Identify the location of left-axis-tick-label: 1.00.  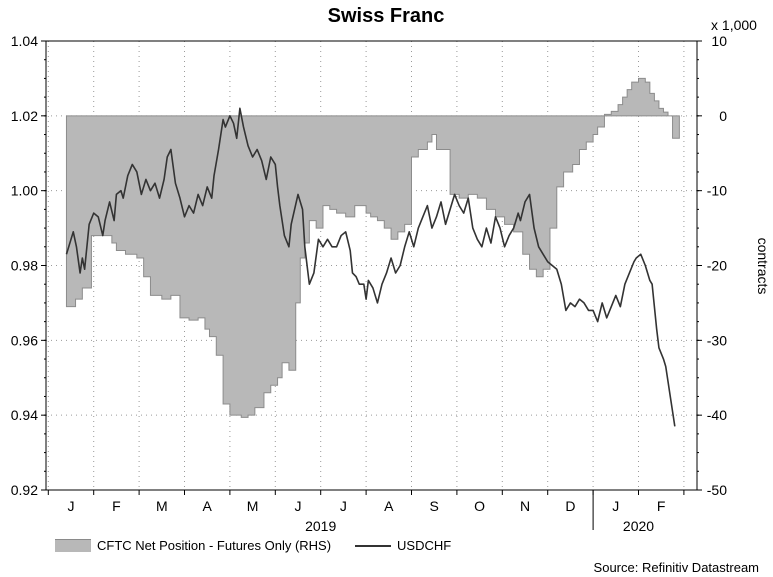
(24, 191).